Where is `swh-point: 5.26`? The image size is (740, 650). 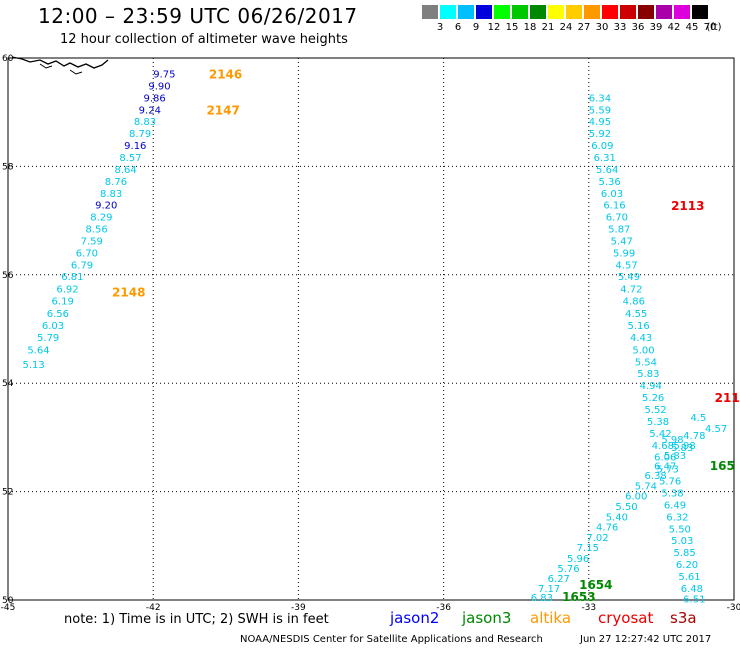 swh-point: 5.26 is located at coordinates (653, 398).